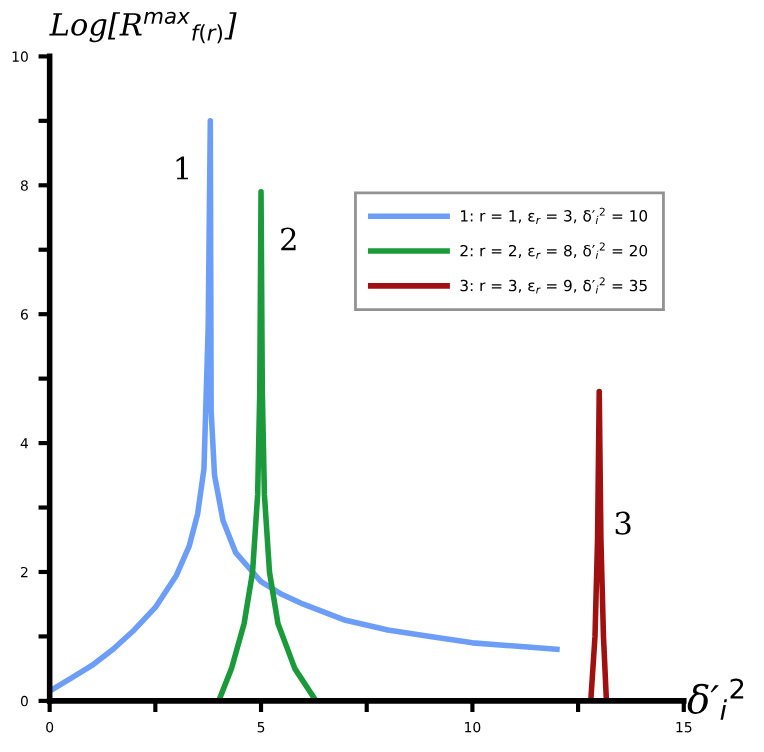  What do you see at coordinates (715, 699) in the screenshot?
I see `x-axis-title: δ′$_{i}$$^{2}$` at bounding box center [715, 699].